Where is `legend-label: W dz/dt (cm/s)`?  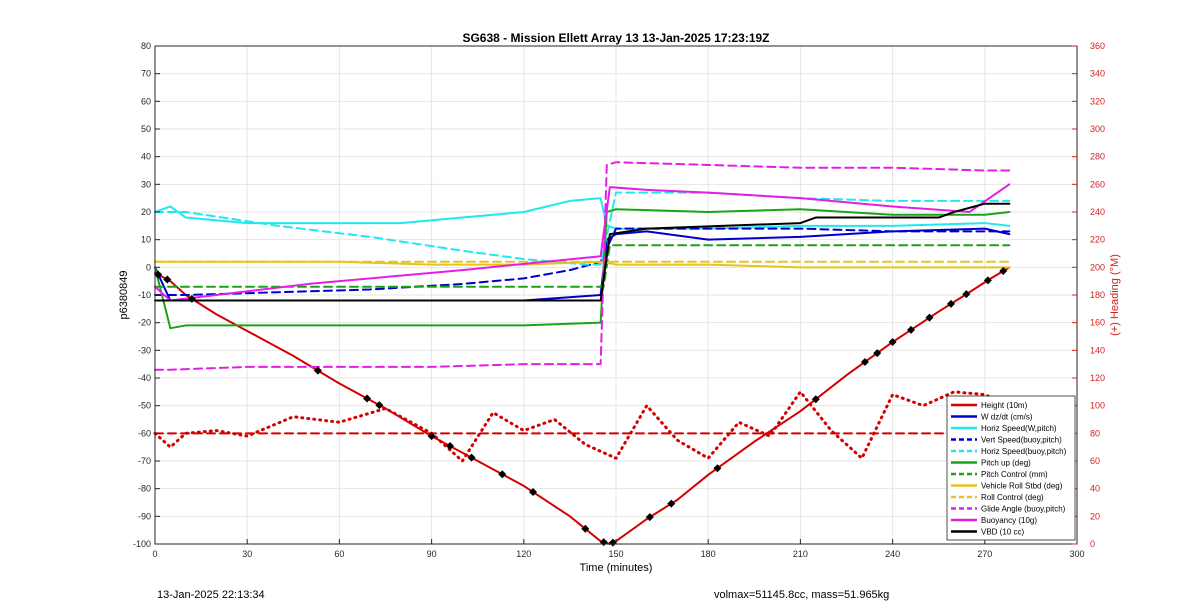
legend-label: W dz/dt (cm/s) is located at coordinates (1007, 417).